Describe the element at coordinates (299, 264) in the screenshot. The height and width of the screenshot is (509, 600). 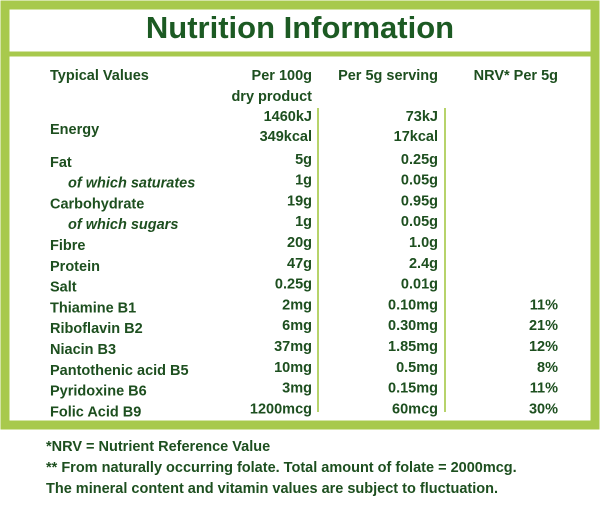
I see `cell-value: 47g` at that location.